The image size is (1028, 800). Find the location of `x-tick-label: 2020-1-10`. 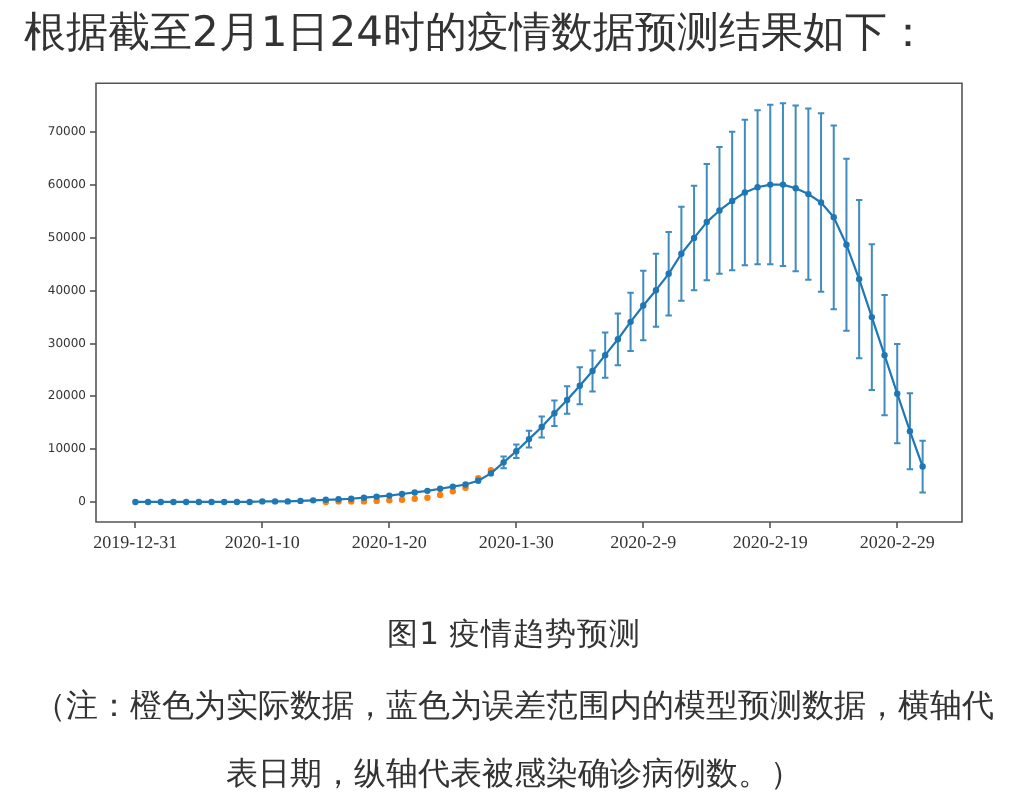

x-tick-label: 2020-1-10 is located at coordinates (262, 541).